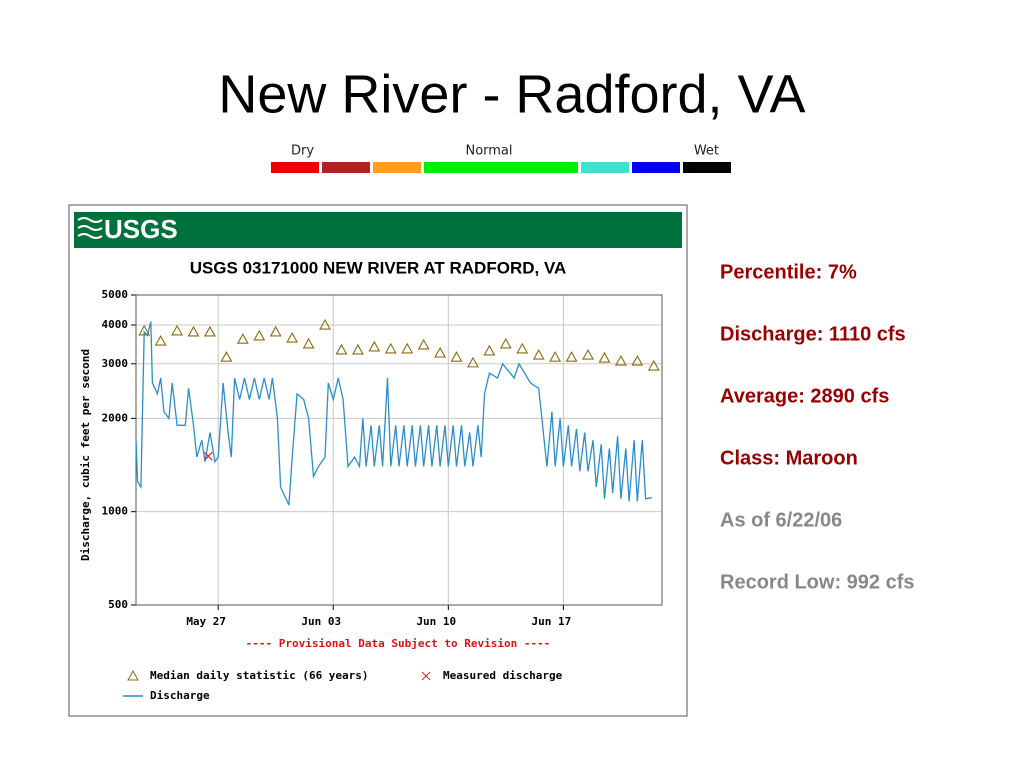 Image resolution: width=1024 pixels, height=768 pixels. Describe the element at coordinates (488, 151) in the screenshot. I see `scale-label: Normal` at that location.